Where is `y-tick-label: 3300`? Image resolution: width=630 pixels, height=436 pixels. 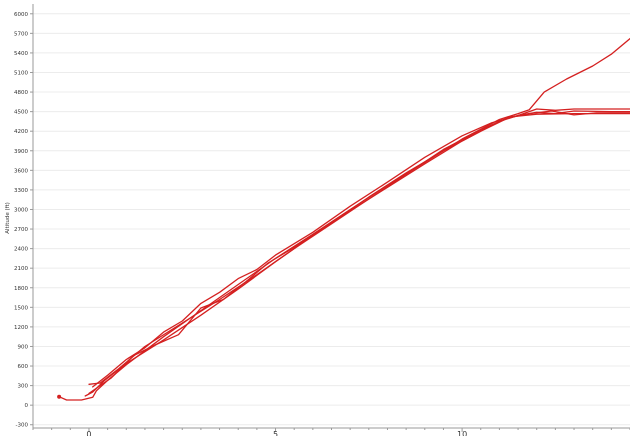 y-tick-label: 3300 is located at coordinates (21, 191).